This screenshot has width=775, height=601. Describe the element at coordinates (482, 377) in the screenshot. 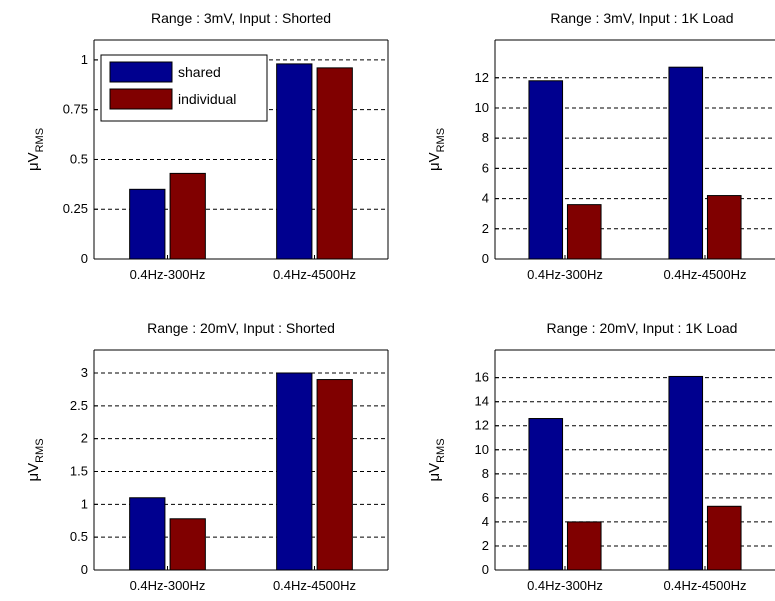

I see `y-tick-label: 16` at that location.